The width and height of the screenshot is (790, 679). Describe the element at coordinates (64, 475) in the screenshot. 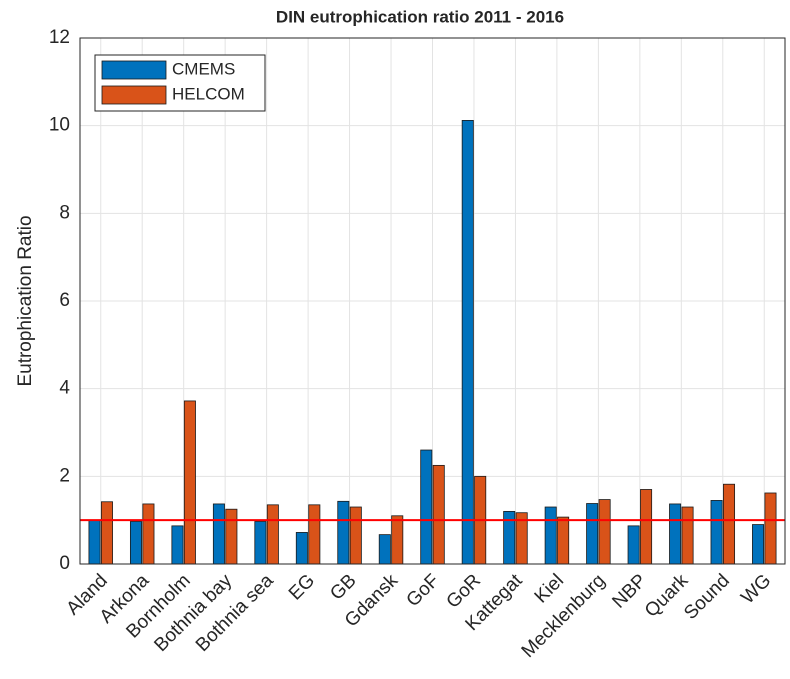

I see `y-tick-label: 2` at that location.